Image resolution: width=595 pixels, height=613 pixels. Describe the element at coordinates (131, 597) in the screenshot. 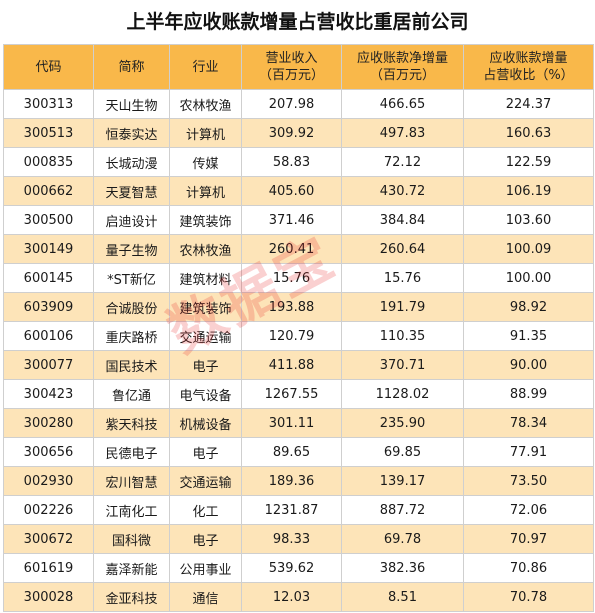

I see `name-cell: 金亚科技` at that location.